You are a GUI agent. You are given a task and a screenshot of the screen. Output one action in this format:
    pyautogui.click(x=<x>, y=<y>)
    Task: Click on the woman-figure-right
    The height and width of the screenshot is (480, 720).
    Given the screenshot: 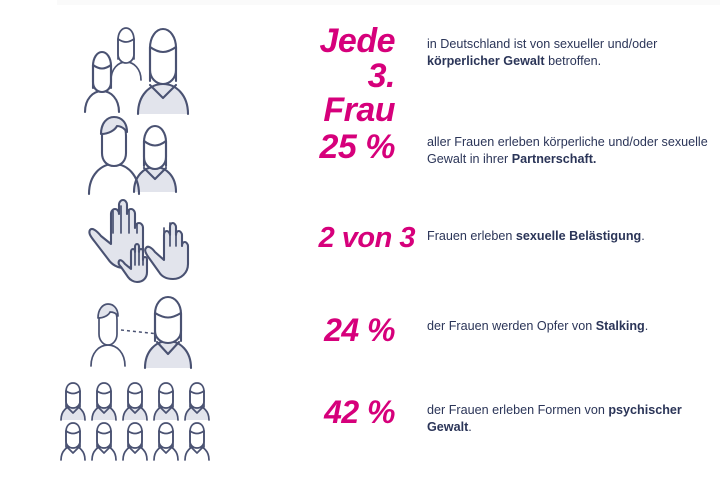 What is the action you would take?
    pyautogui.click(x=155, y=159)
    